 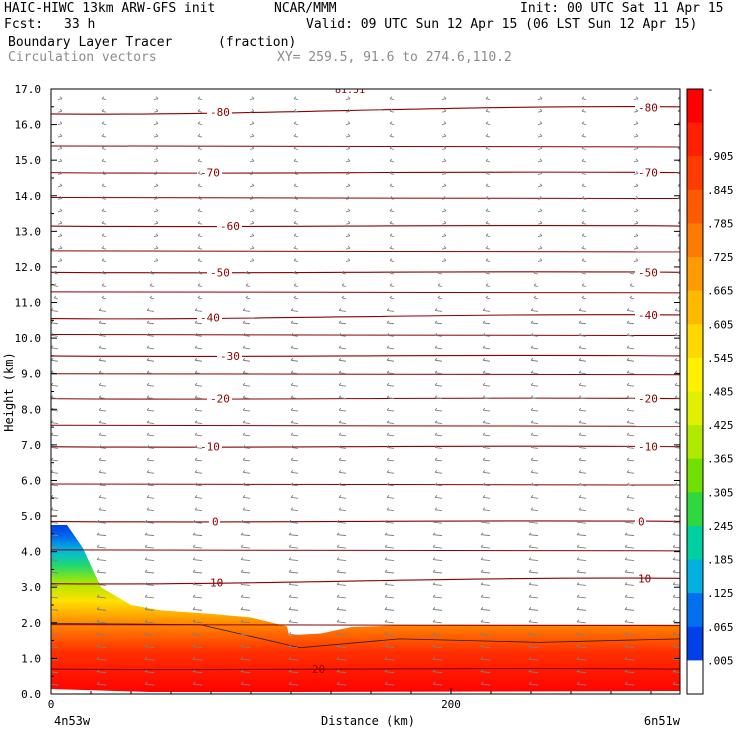 I want to click on isotherm-20: 20, so click(x=365, y=669).